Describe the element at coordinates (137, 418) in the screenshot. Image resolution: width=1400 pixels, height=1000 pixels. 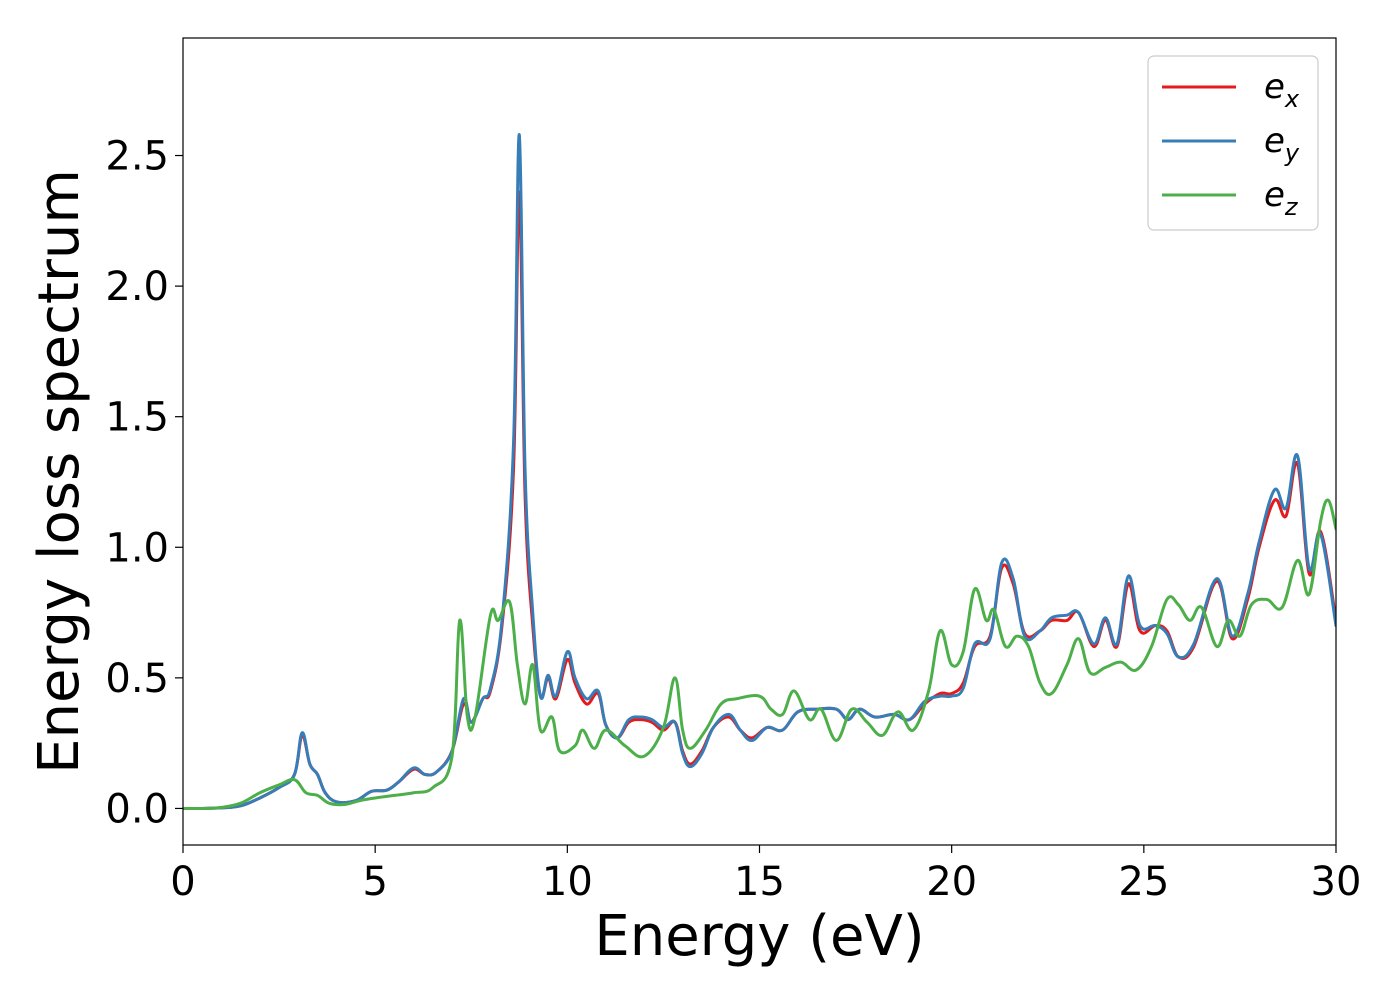
I see `y-tick-label: 1.5` at that location.